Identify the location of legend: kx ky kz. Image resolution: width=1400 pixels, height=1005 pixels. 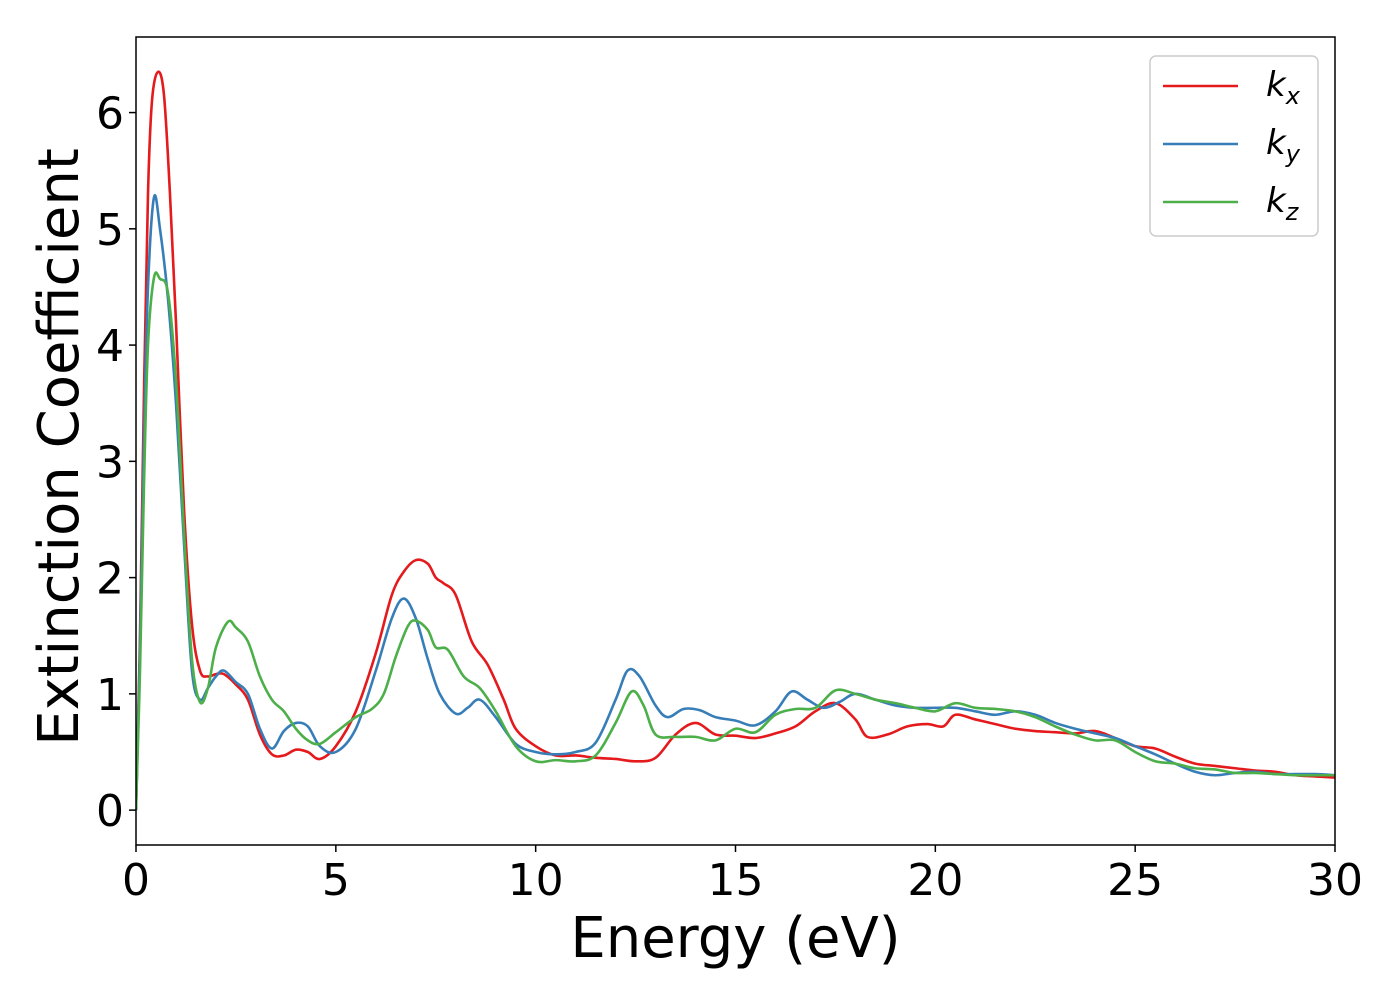
(1234, 146).